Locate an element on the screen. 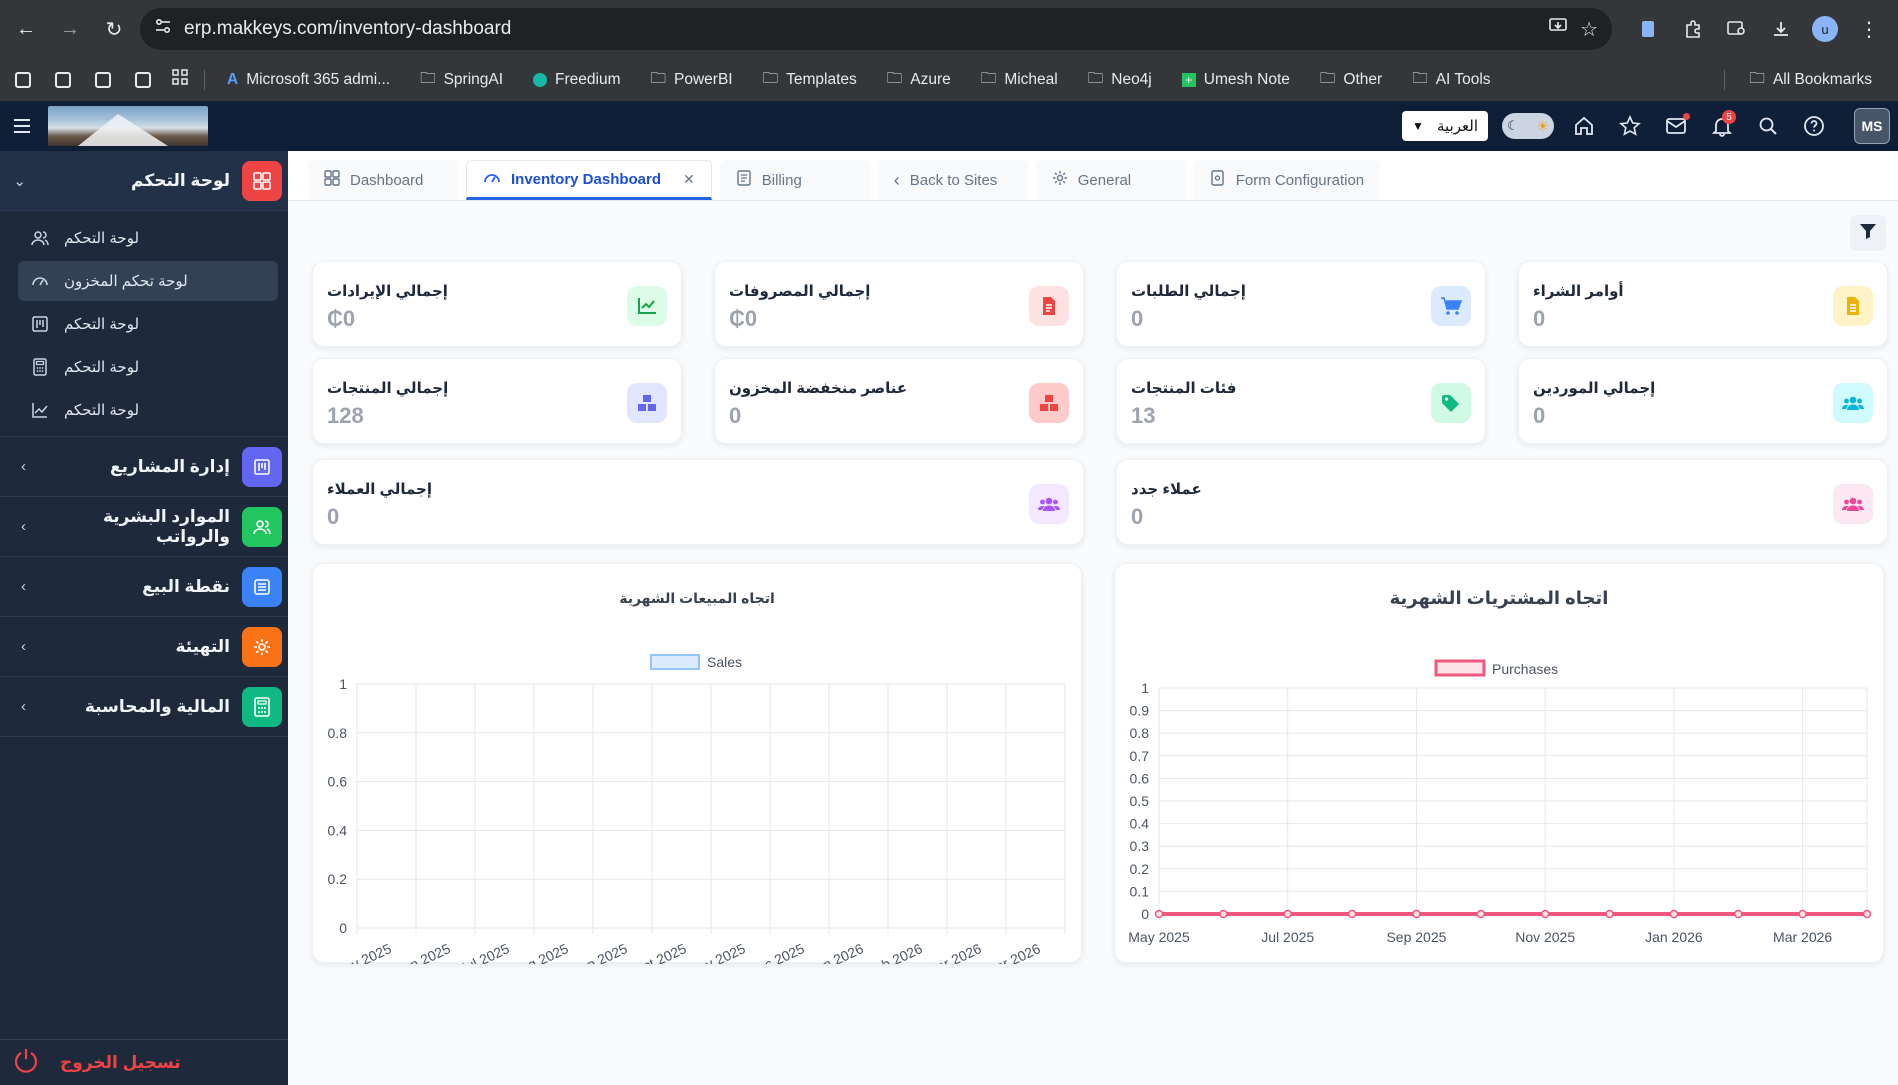  tab-billing: Billing is located at coordinates (794, 180).